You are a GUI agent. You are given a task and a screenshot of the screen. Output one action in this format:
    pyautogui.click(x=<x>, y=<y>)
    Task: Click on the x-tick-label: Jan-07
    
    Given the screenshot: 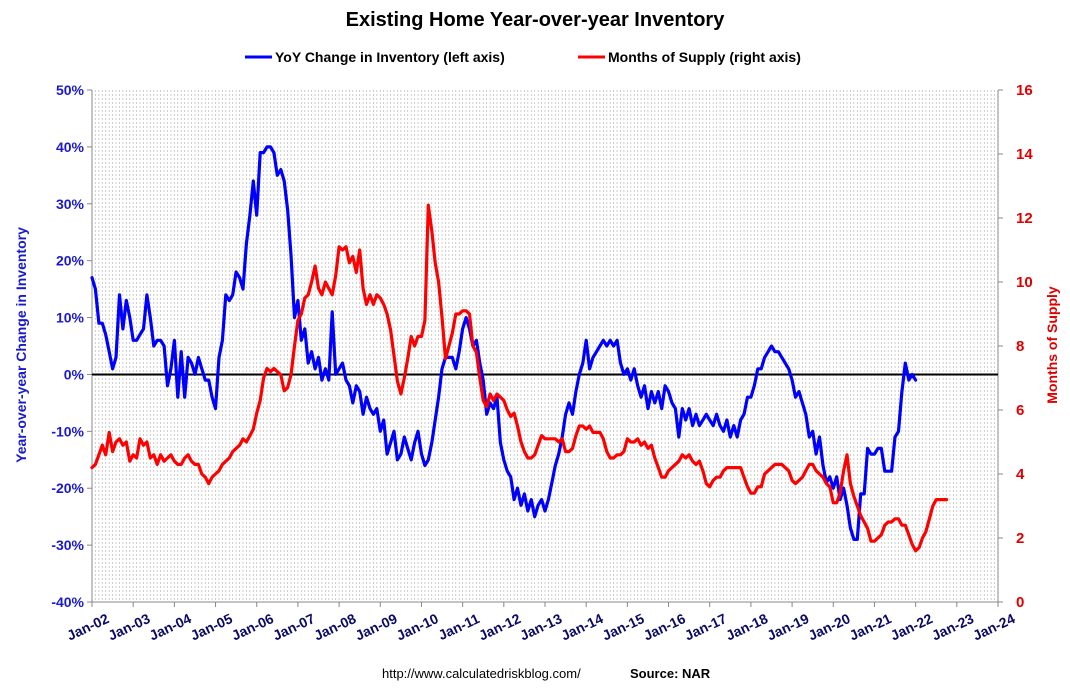 What is the action you would take?
    pyautogui.click(x=293, y=626)
    